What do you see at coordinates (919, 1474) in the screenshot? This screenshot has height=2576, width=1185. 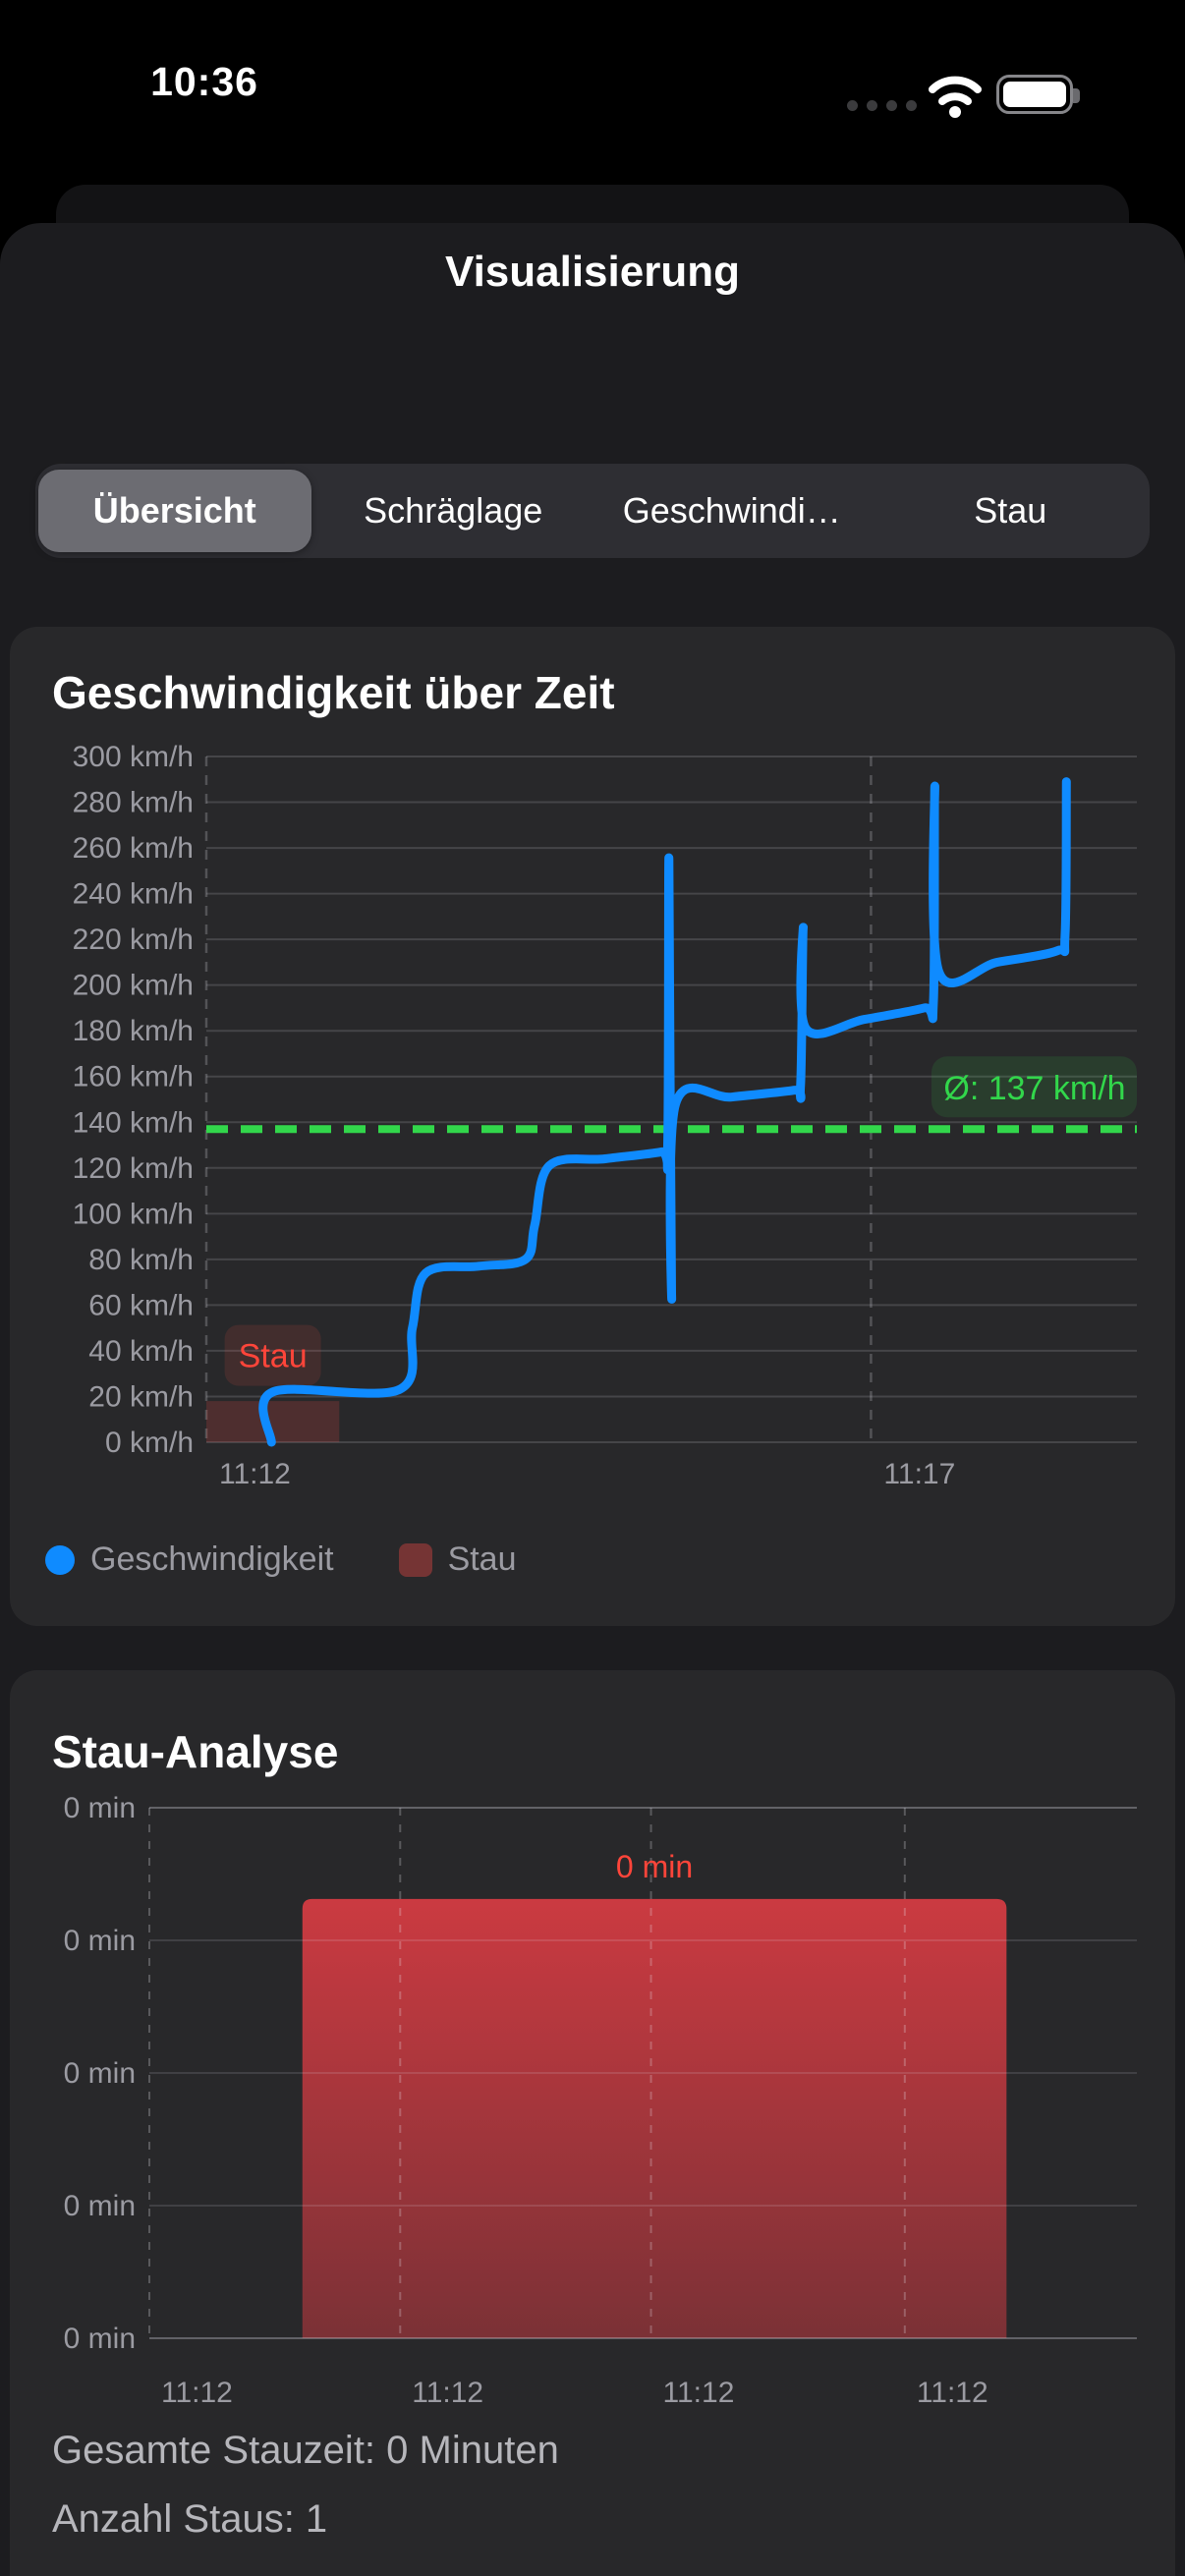 I see `x-axis-label: 11:17` at bounding box center [919, 1474].